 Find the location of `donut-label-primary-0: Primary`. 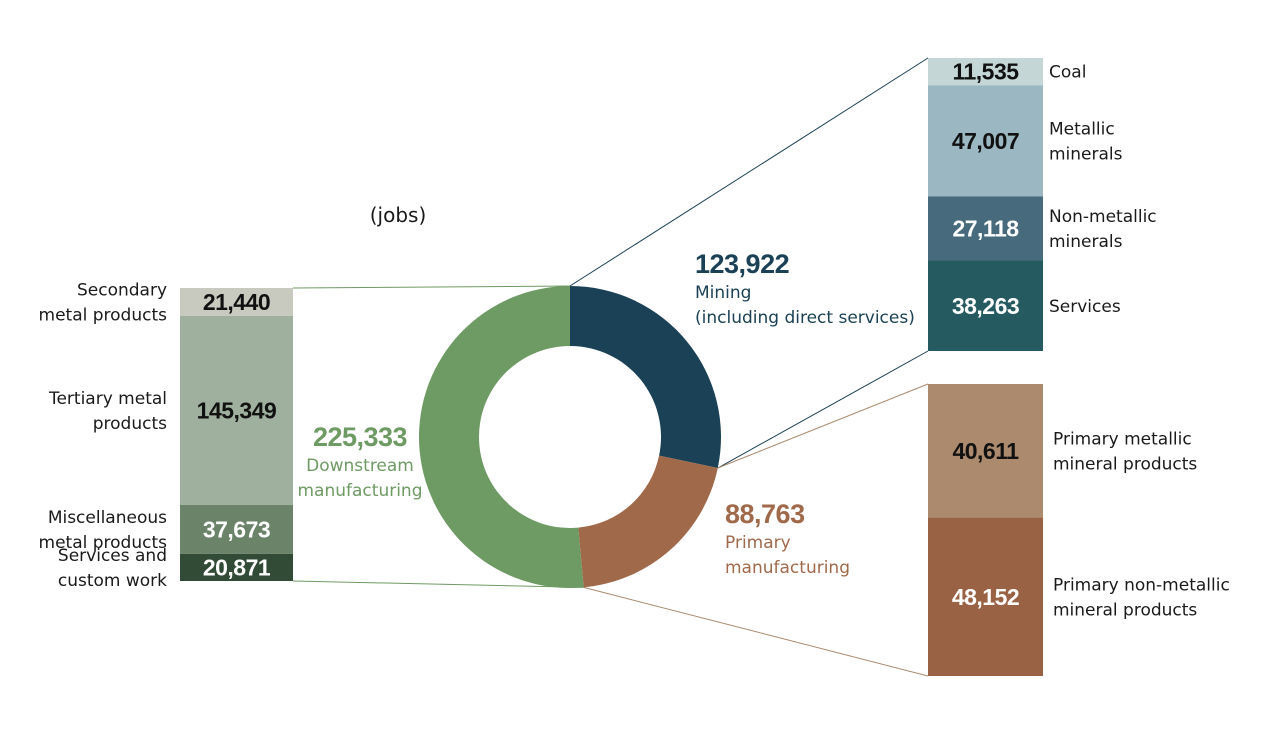

donut-label-primary-0: Primary is located at coordinates (758, 543).